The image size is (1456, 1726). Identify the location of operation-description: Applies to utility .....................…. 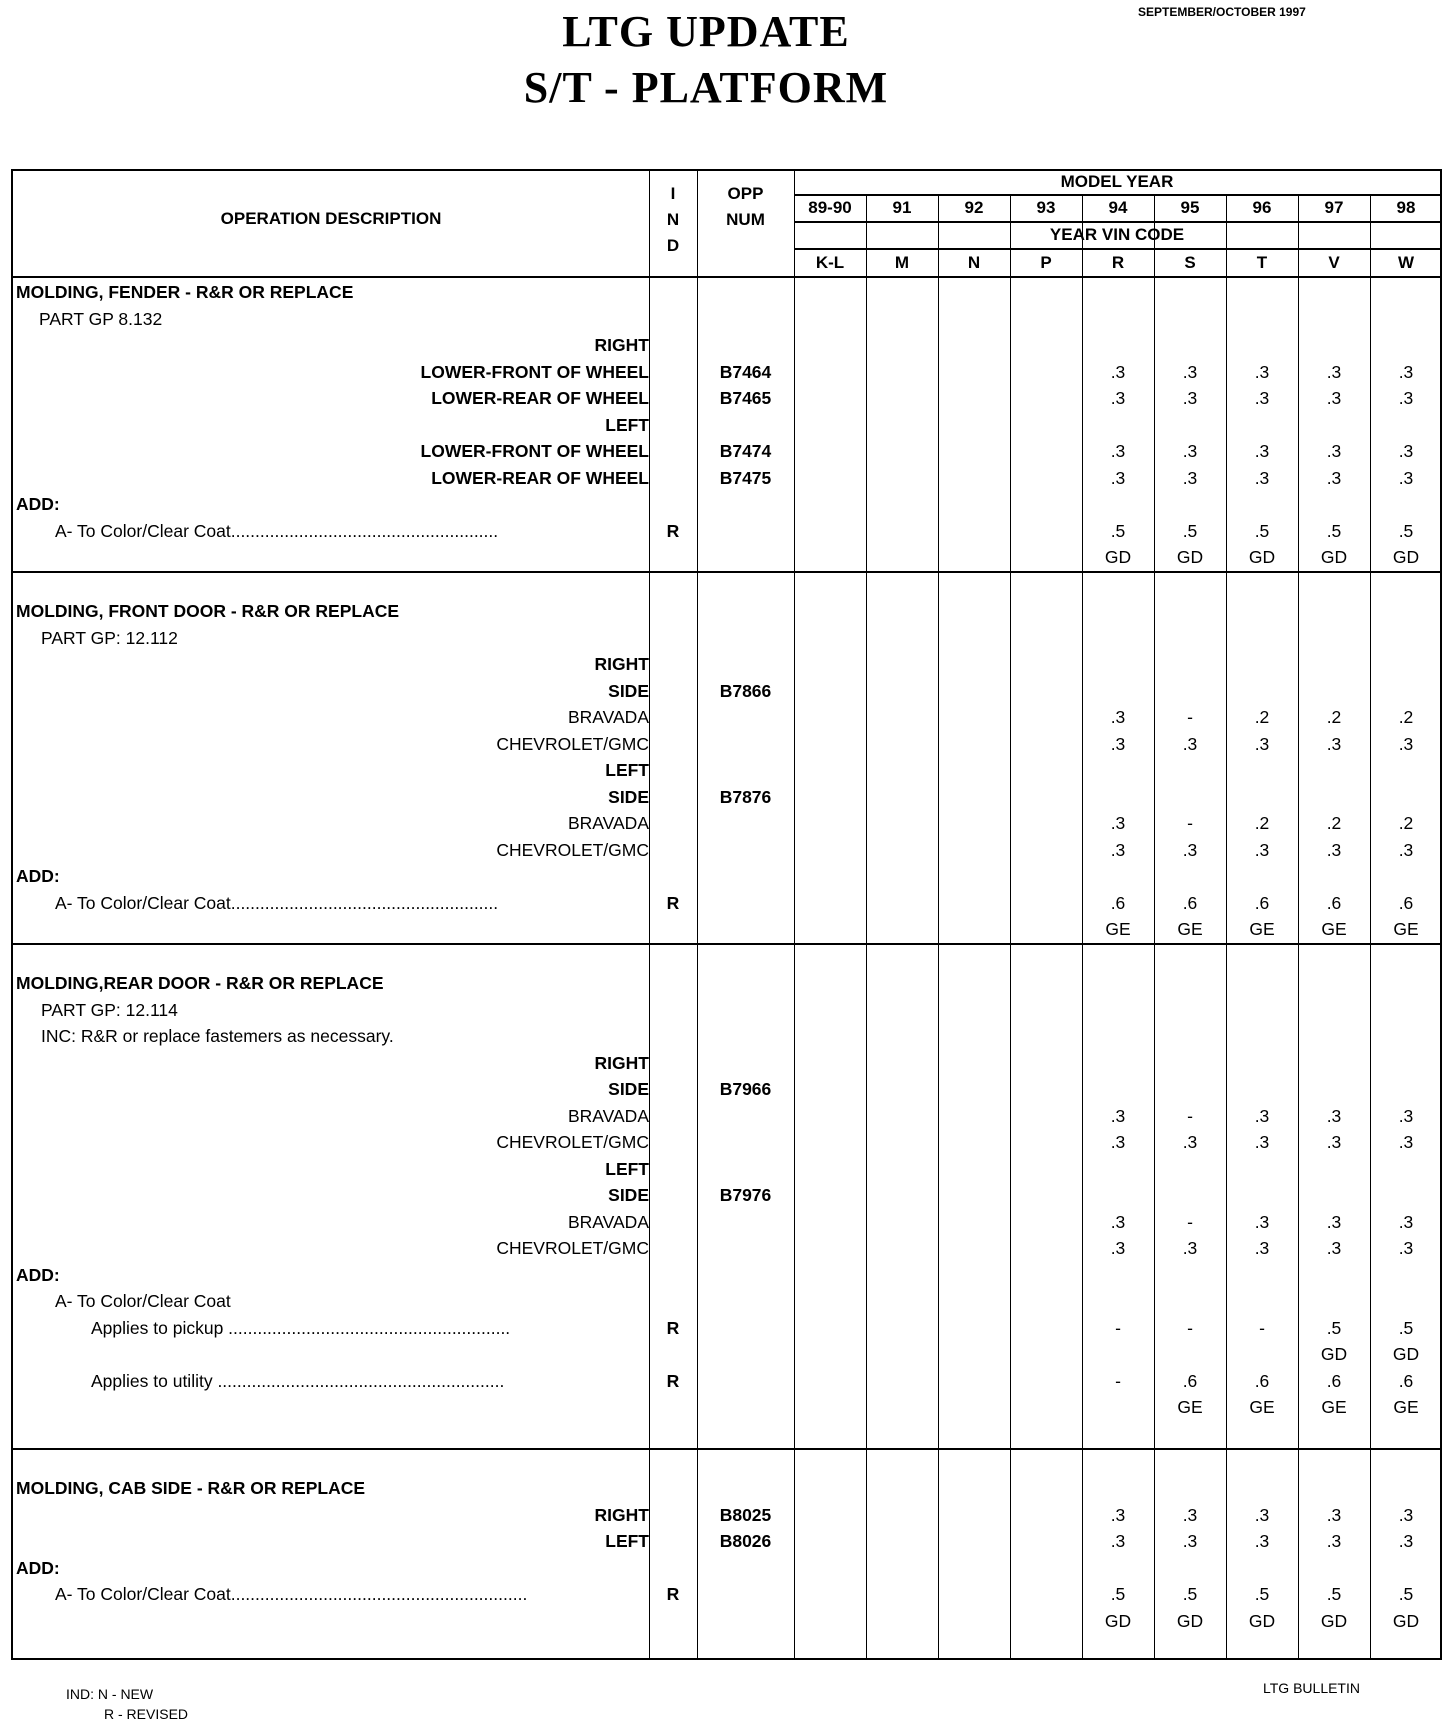
(298, 1380).